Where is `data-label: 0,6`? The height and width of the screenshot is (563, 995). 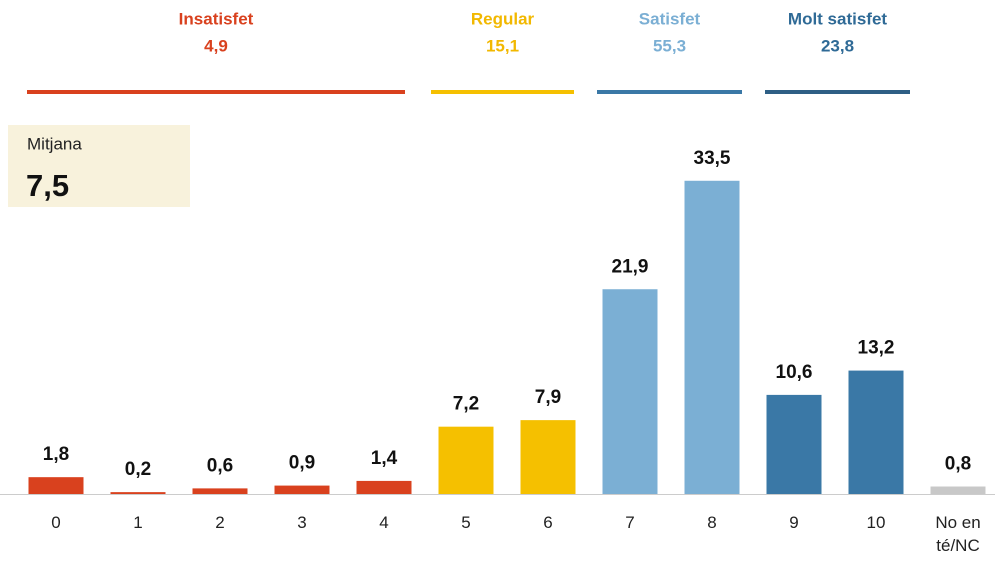
data-label: 0,6 is located at coordinates (220, 465).